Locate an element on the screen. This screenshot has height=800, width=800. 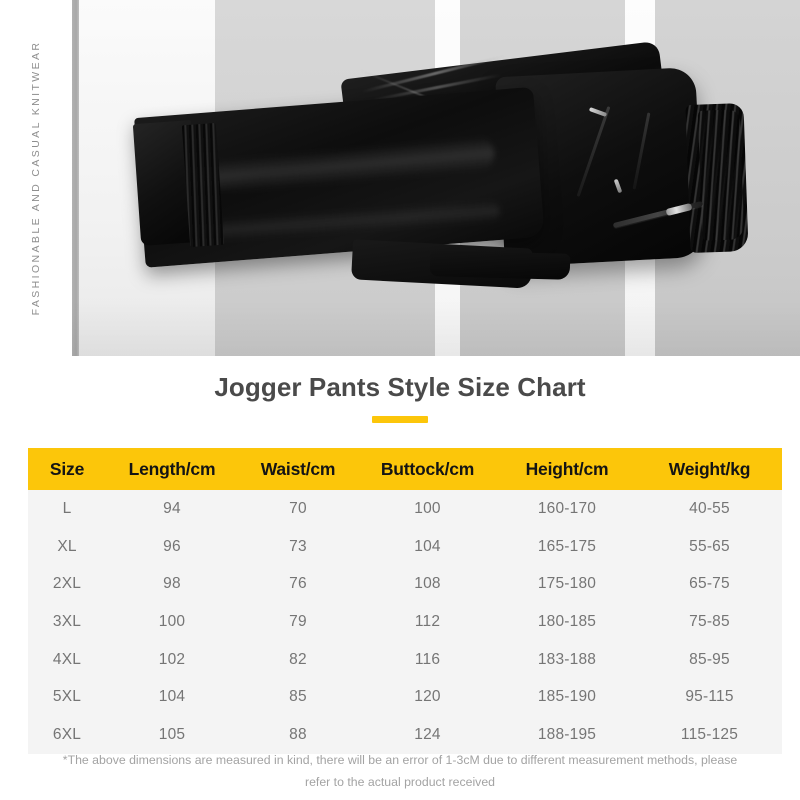
cell-length: 94 is located at coordinates (172, 509).